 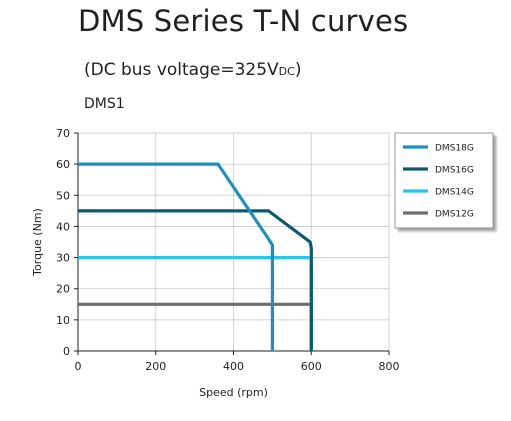 I want to click on y-tick-label: 30, so click(x=63, y=258).